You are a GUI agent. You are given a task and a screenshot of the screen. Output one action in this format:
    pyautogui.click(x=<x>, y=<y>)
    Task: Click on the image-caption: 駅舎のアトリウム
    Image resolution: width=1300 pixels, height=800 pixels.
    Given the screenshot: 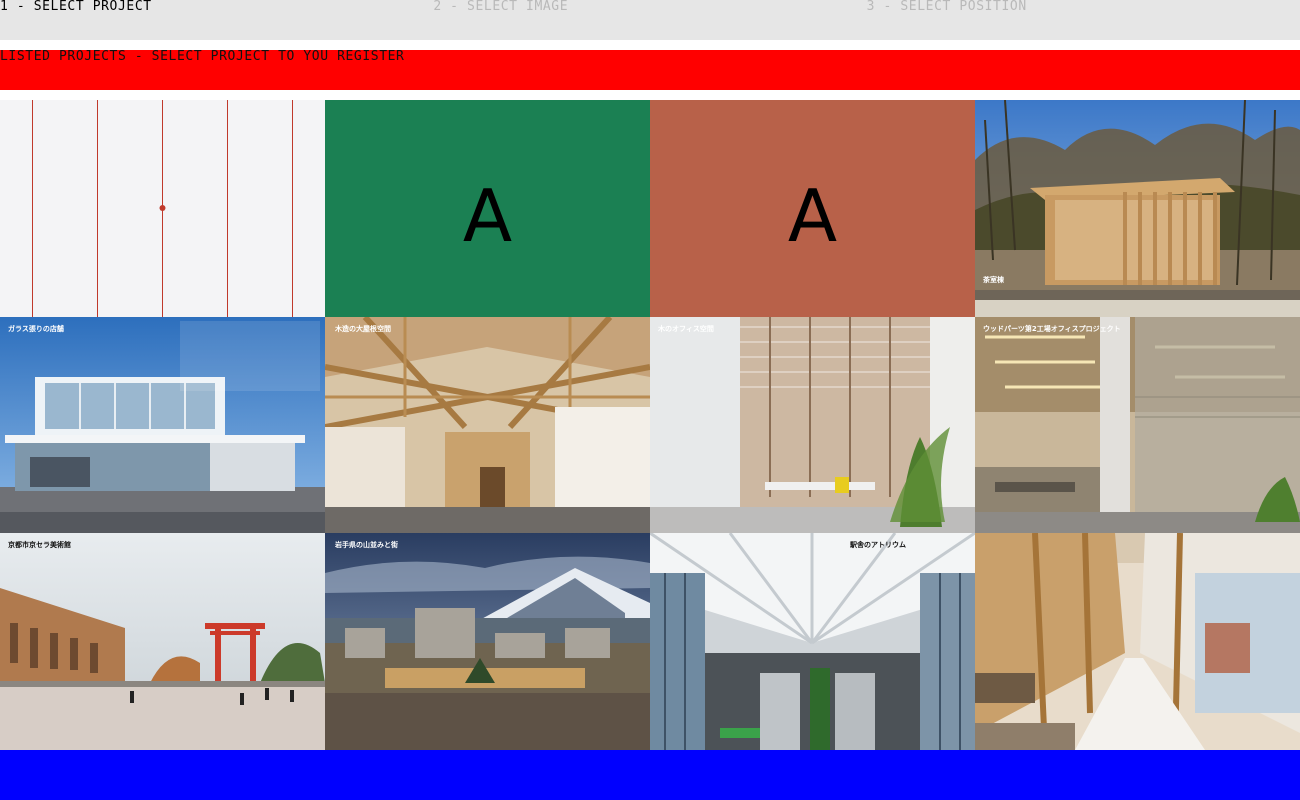 What is the action you would take?
    pyautogui.click(x=878, y=545)
    